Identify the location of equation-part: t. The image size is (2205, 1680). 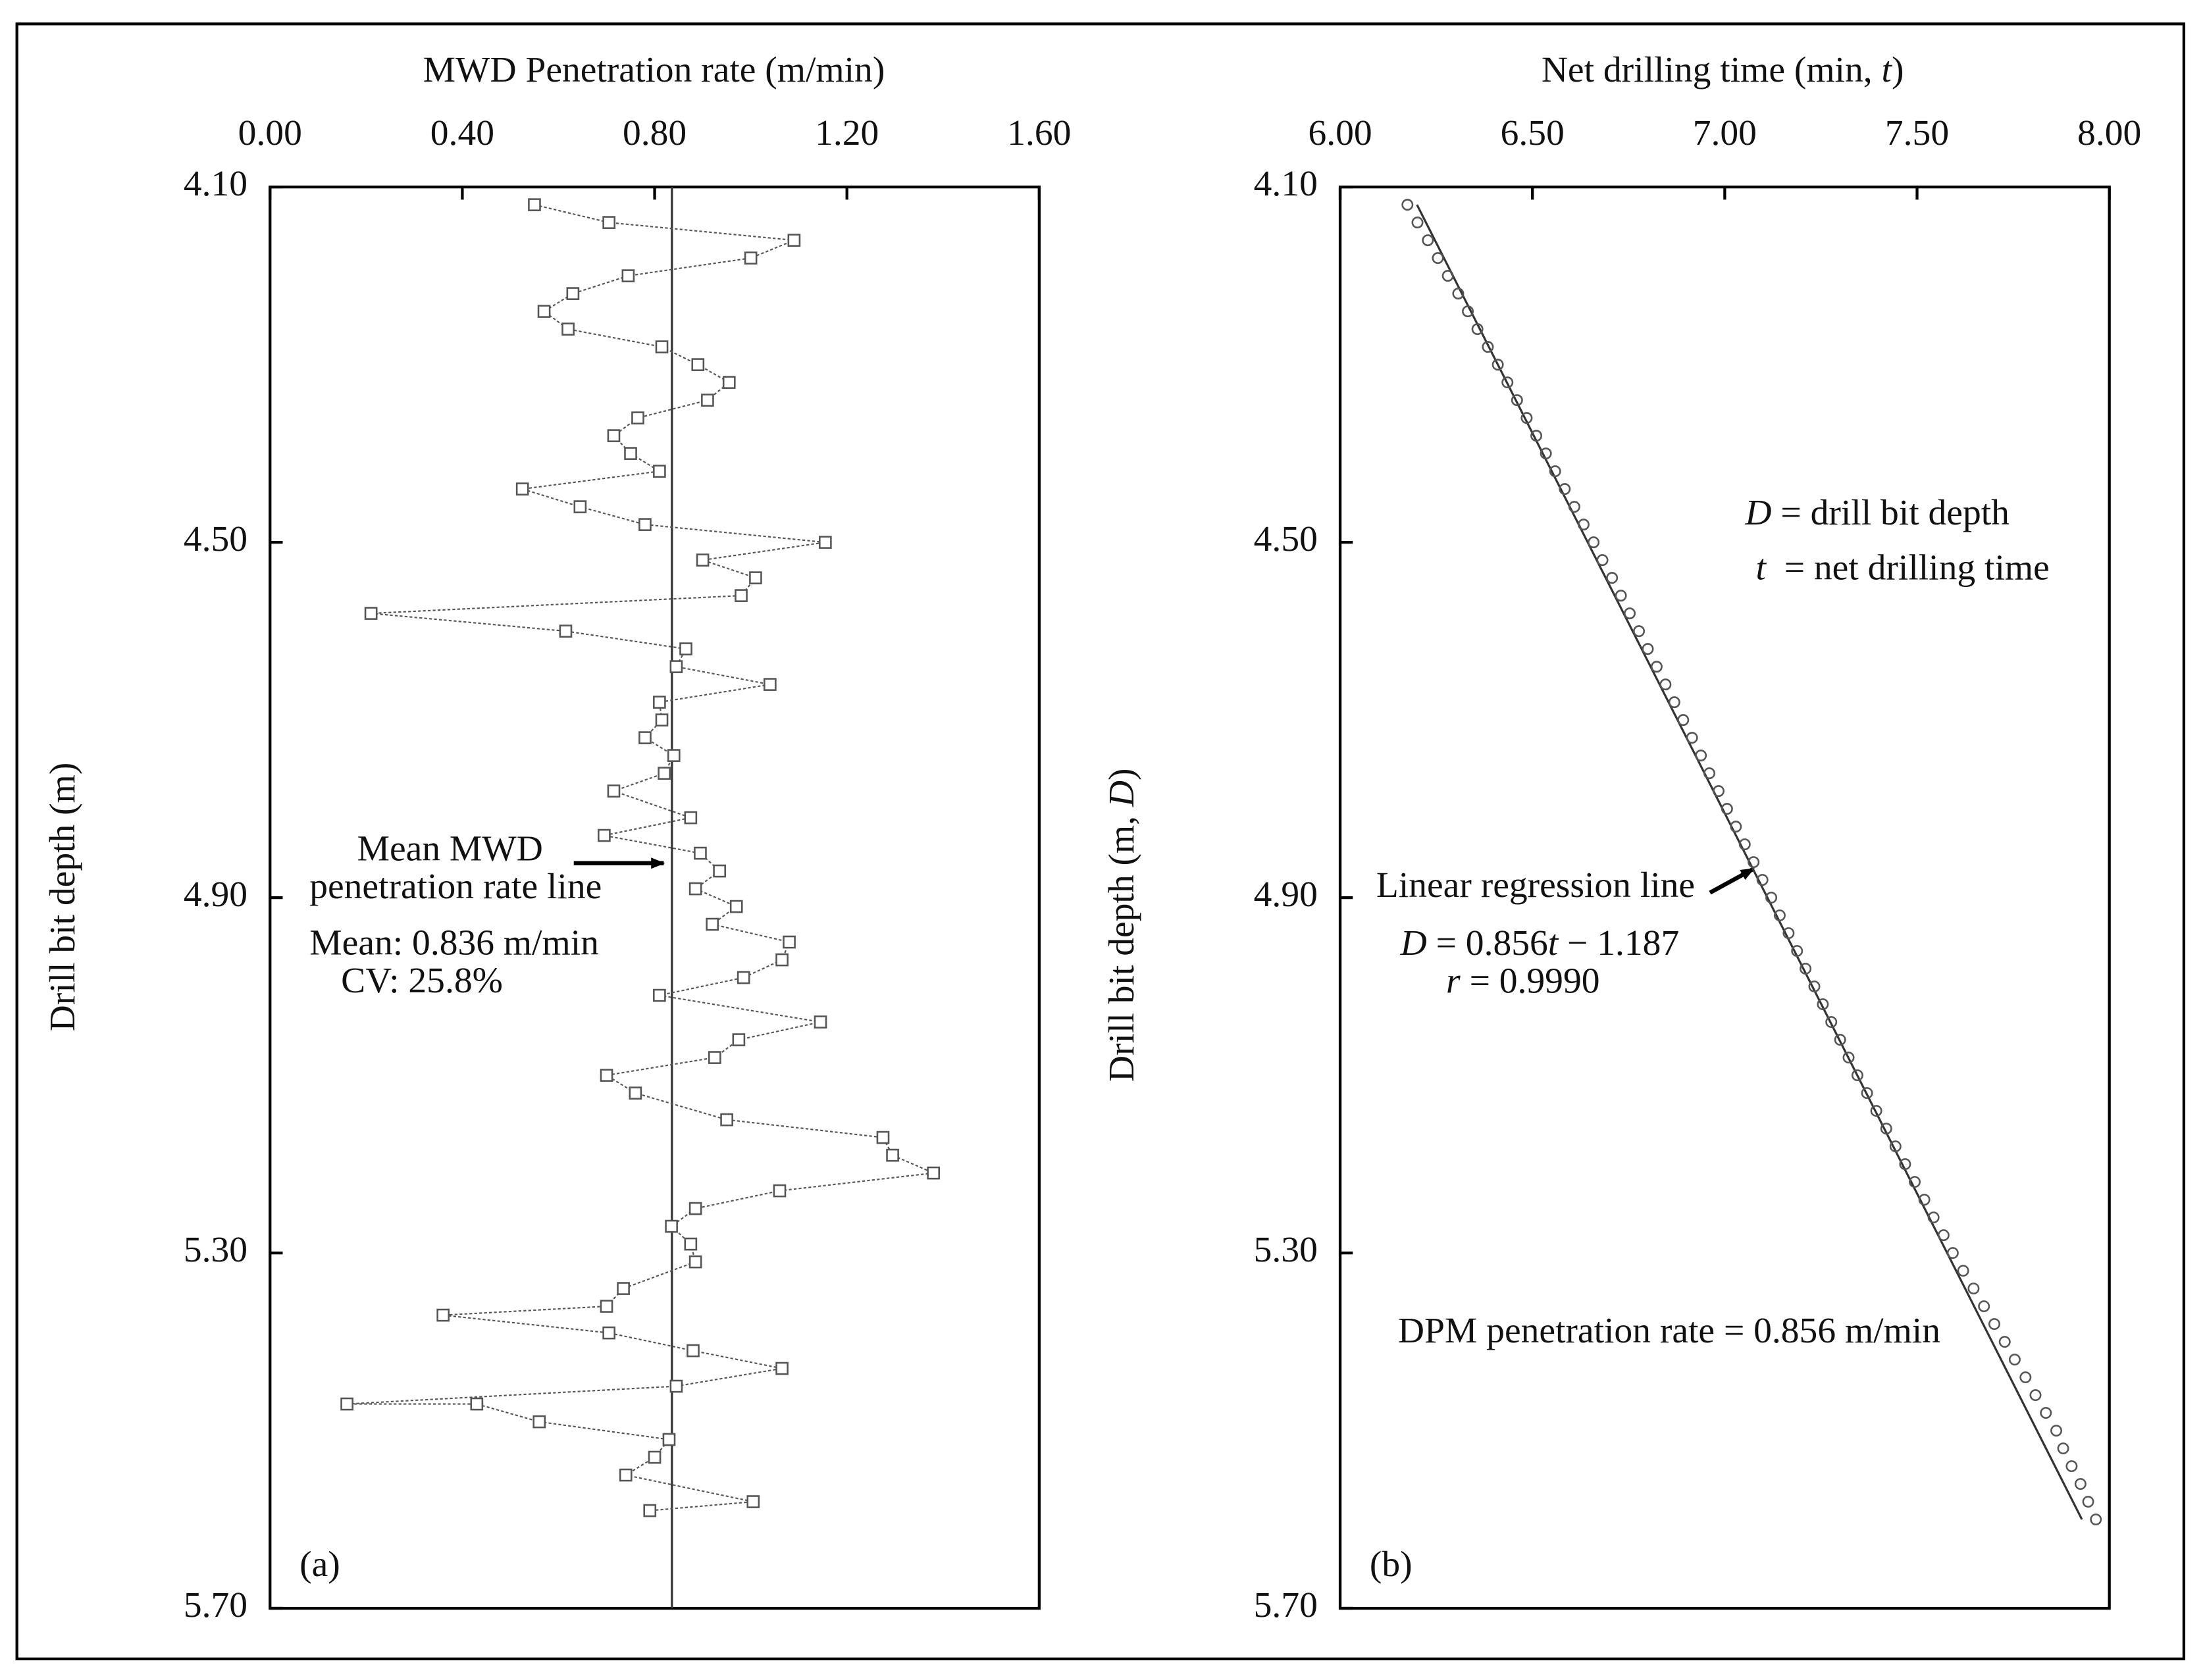
(1553, 943).